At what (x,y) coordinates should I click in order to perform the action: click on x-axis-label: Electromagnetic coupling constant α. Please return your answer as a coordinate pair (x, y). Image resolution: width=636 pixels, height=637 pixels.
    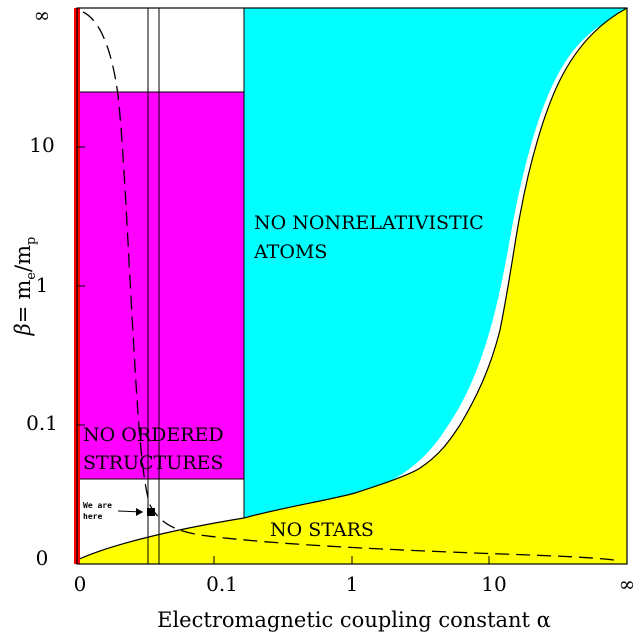
    Looking at the image, I should click on (354, 620).